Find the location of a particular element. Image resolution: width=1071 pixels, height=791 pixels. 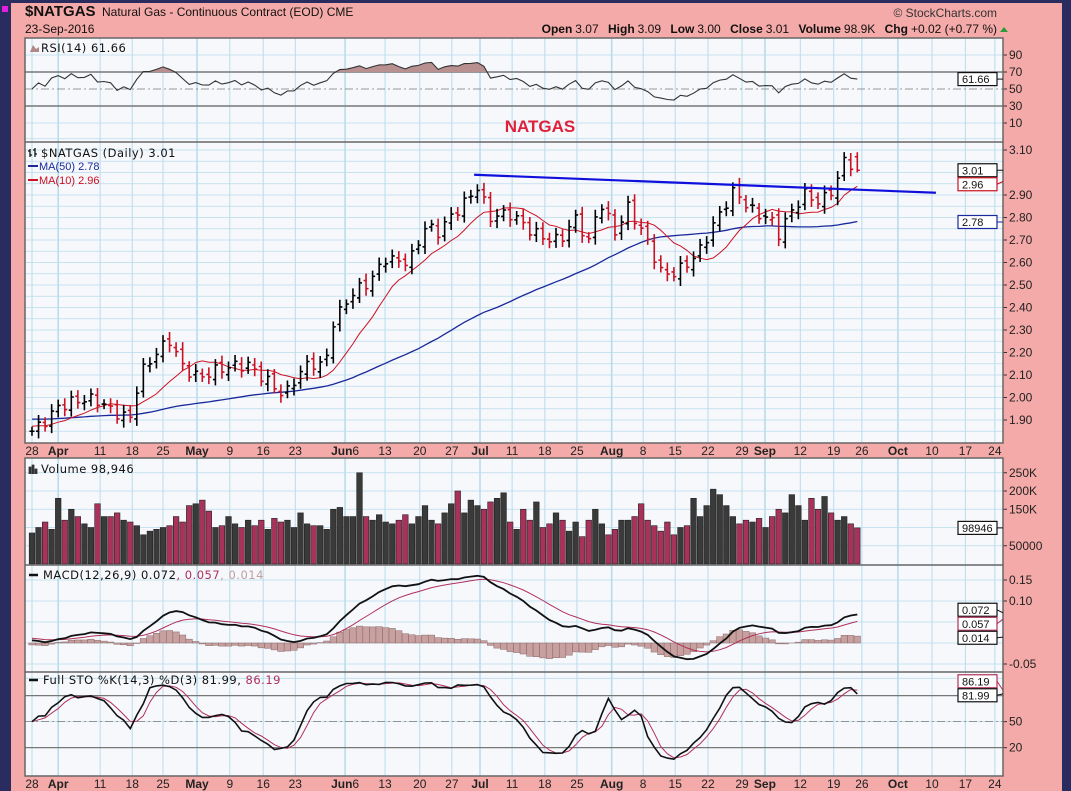

date-tick-label: Sep is located at coordinates (765, 784).